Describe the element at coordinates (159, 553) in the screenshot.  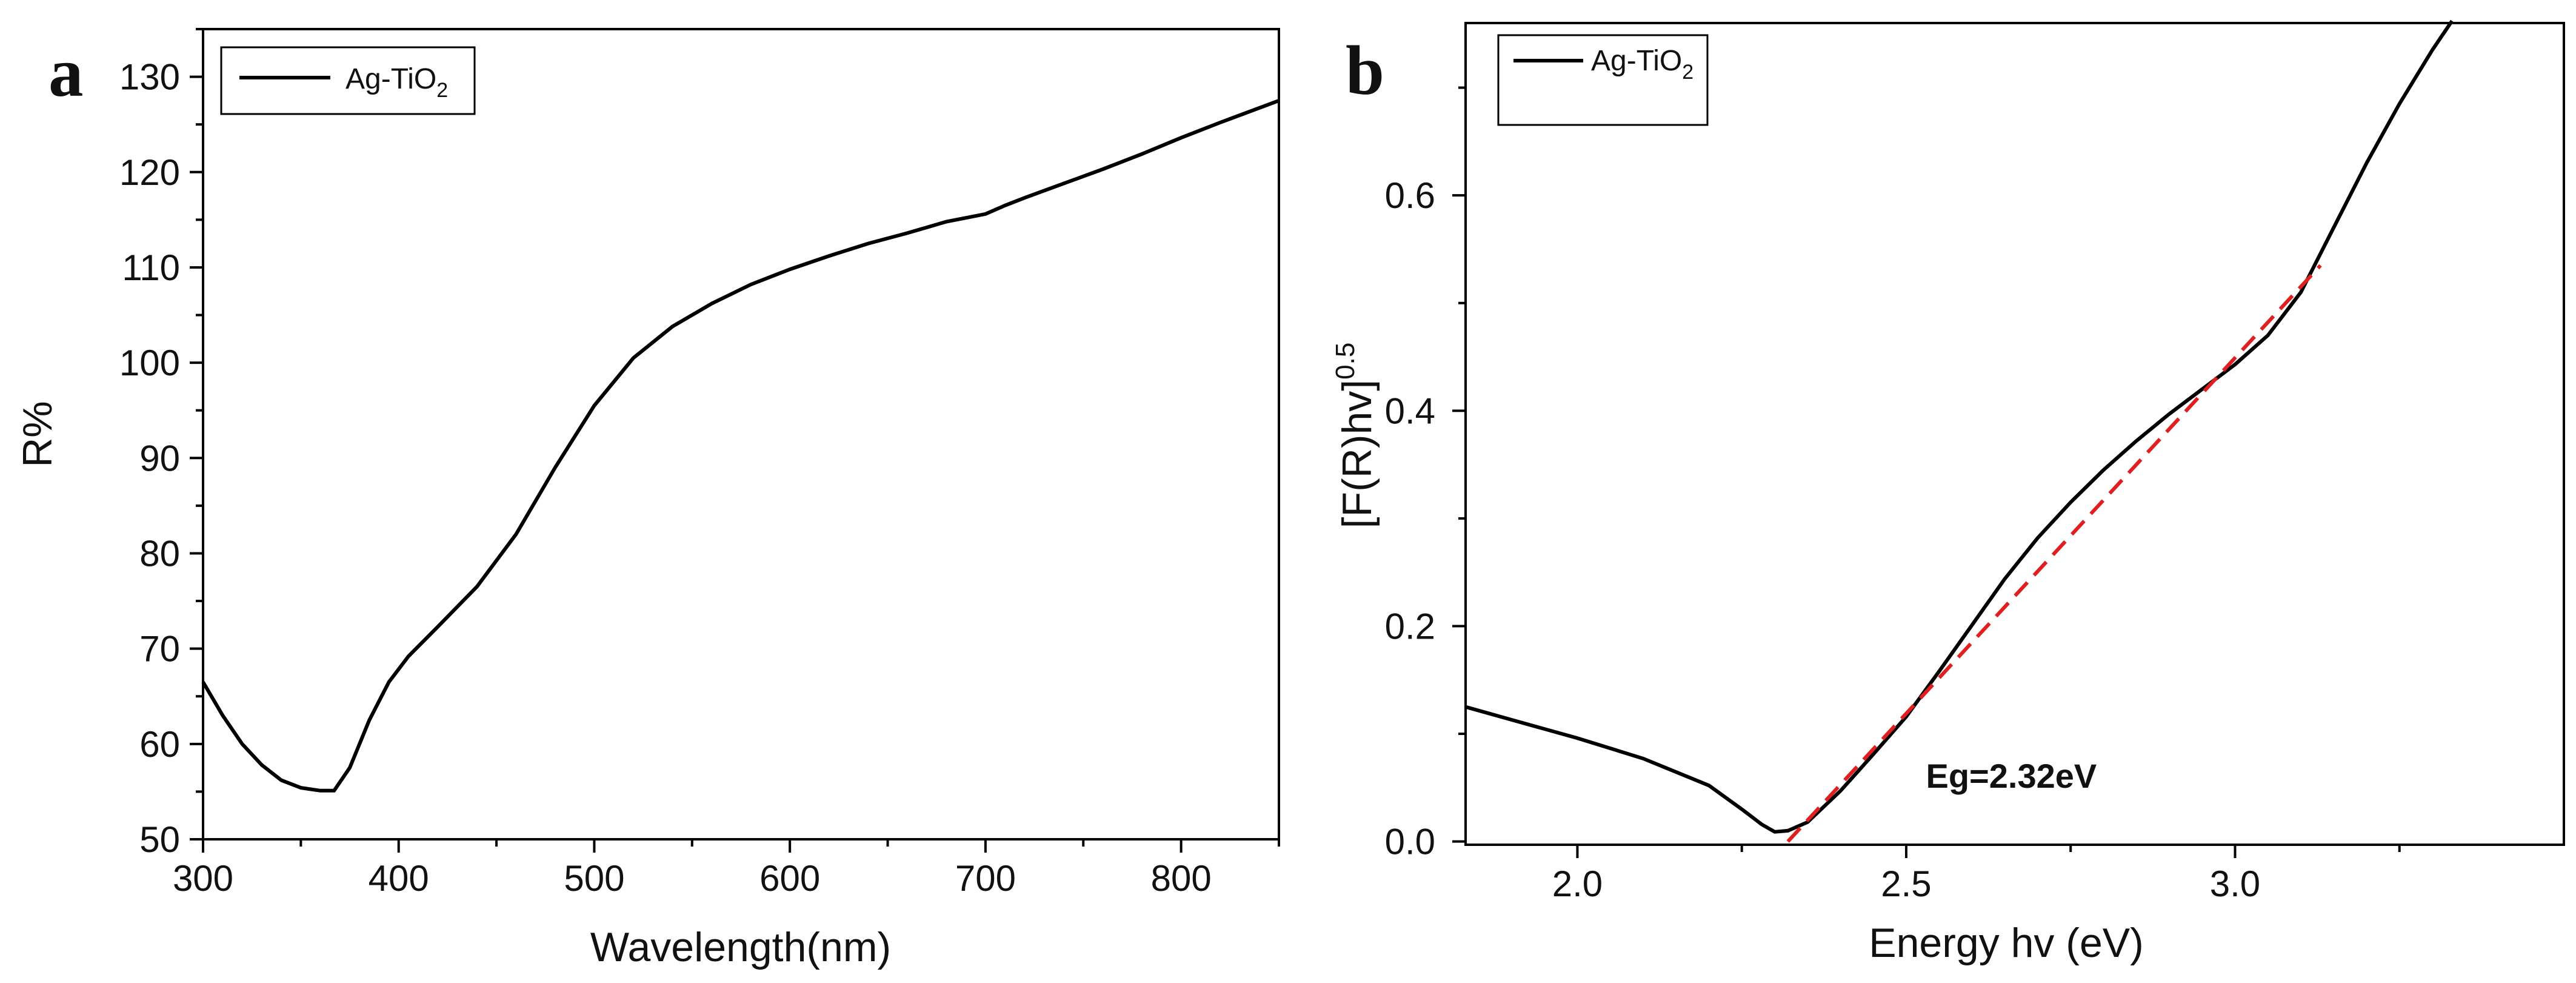
I see `panel-a-y-tick-label: 80` at that location.